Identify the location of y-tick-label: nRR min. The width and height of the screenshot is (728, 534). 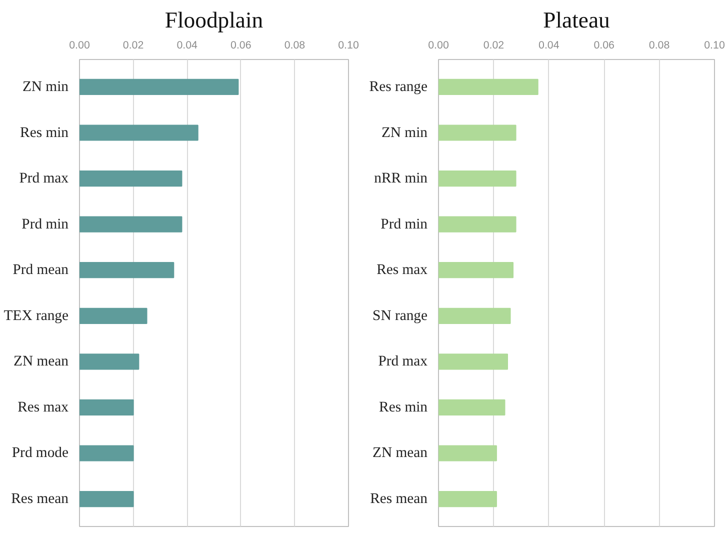
(401, 178).